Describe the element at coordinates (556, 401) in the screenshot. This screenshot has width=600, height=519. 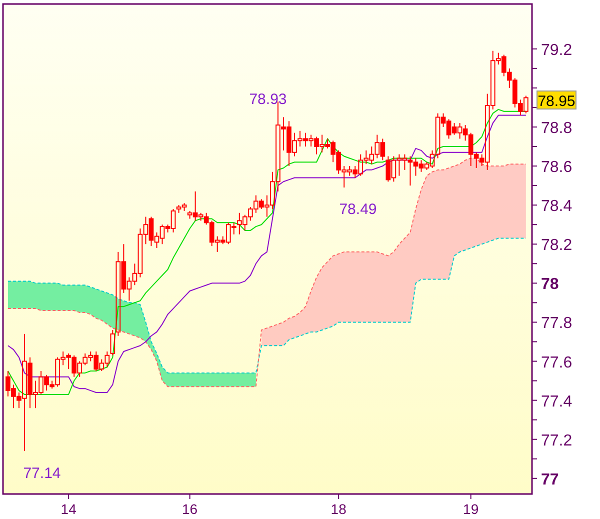
I see `y-tick-label: 77.4` at that location.